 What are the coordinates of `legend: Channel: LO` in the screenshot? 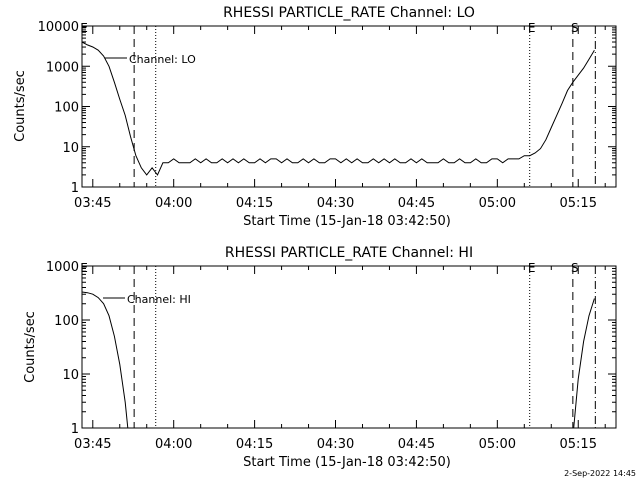 It's located at (150, 59).